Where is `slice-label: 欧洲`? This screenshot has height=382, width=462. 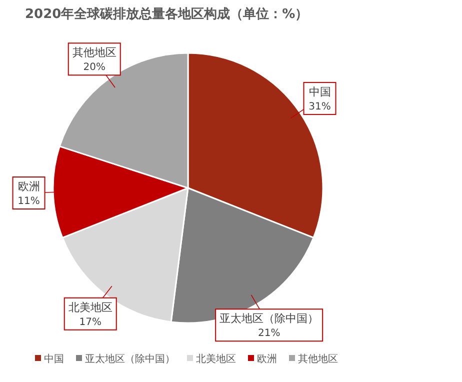 slice-label: 欧洲 is located at coordinates (29, 187).